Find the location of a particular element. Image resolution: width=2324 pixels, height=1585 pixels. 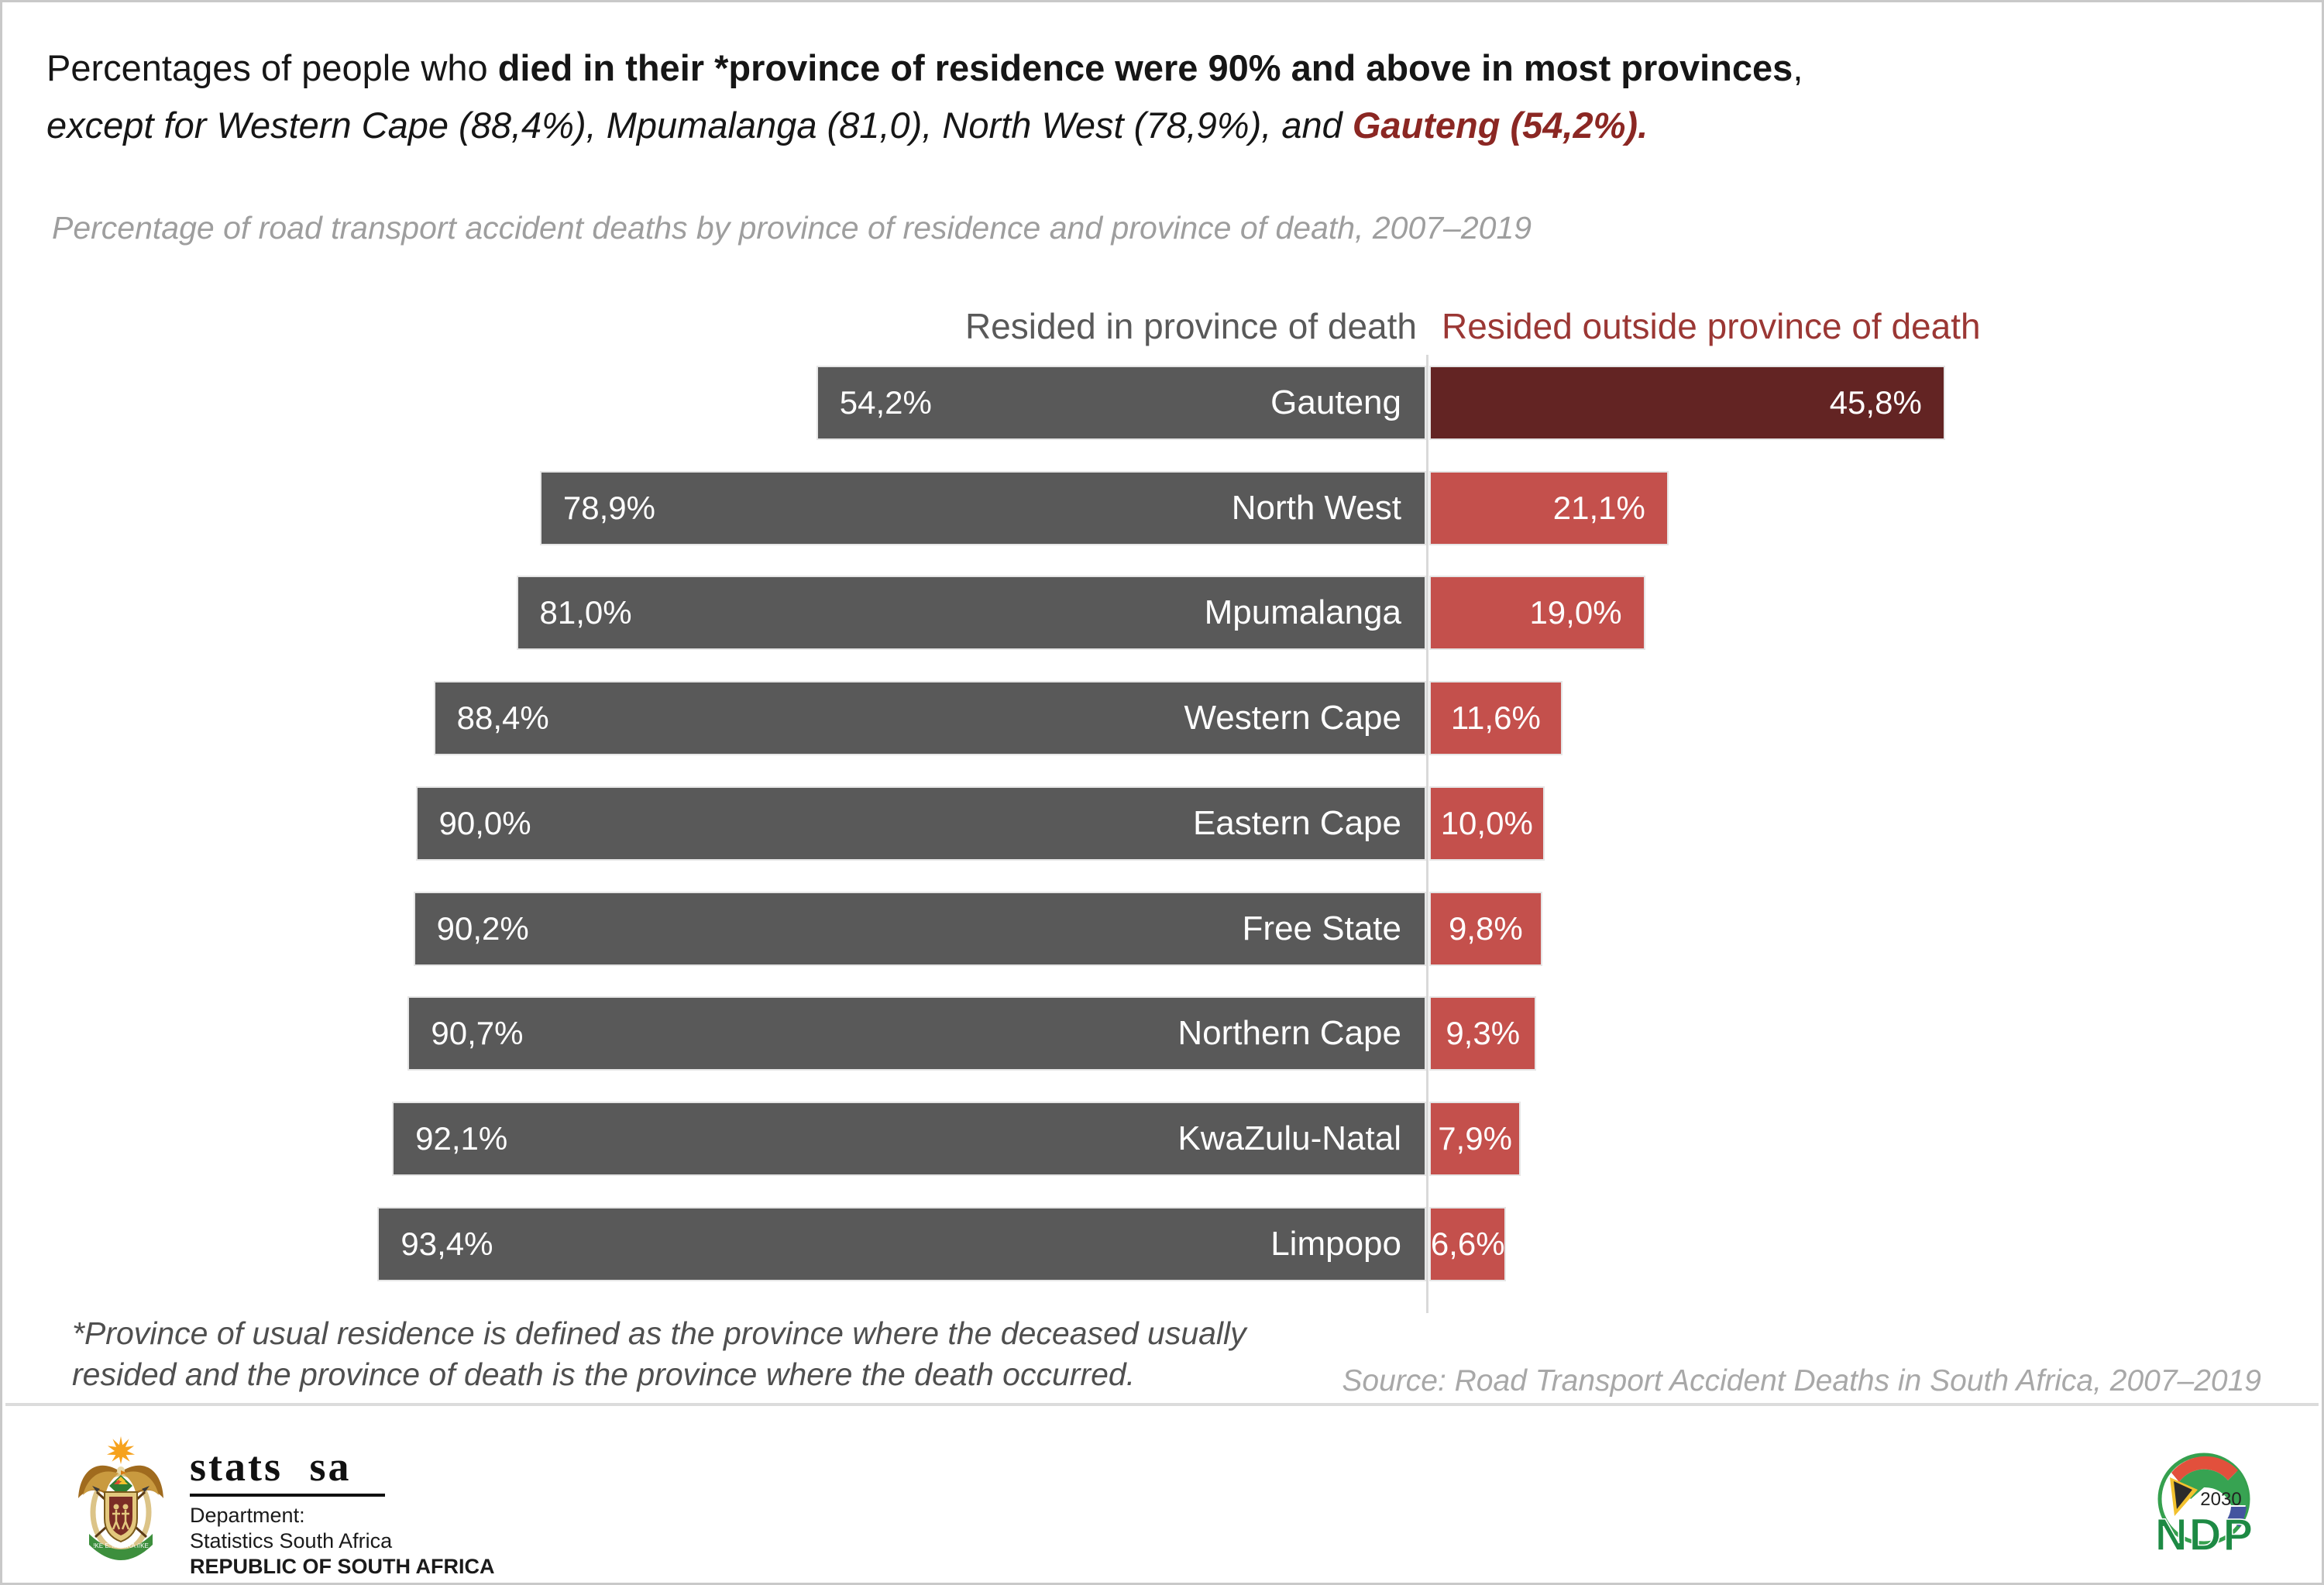

right-value-label: 9,8% is located at coordinates (1485, 928).